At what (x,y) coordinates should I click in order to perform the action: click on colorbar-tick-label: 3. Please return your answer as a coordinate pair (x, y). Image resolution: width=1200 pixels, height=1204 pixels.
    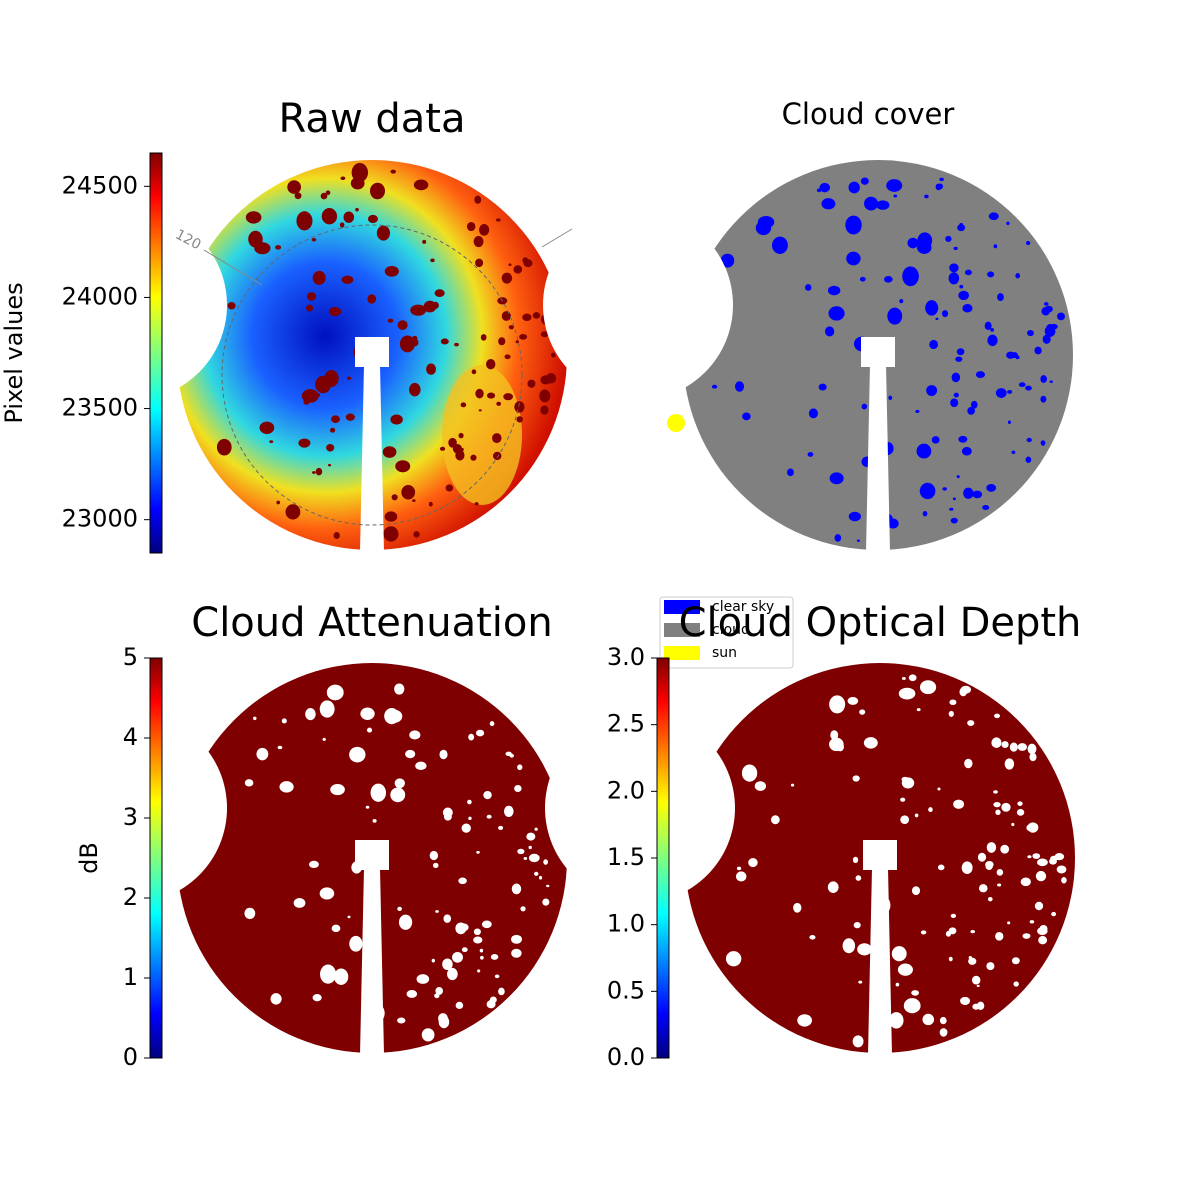
    Looking at the image, I should click on (130, 817).